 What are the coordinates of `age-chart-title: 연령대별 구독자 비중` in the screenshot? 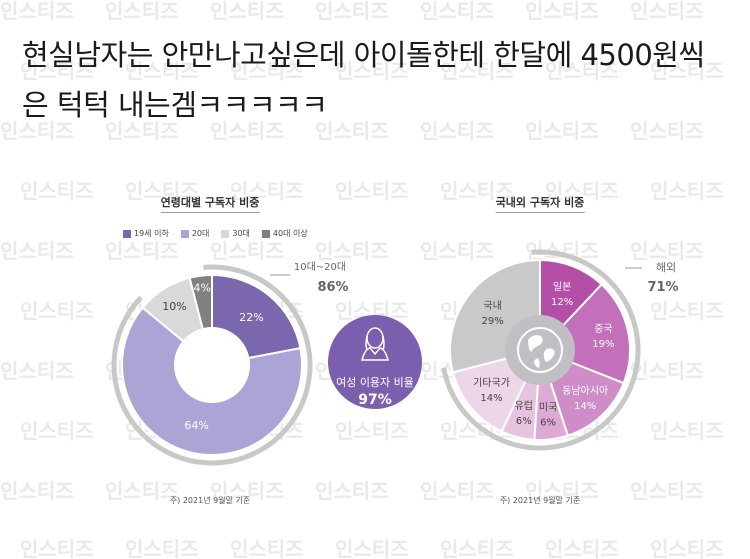 It's located at (210, 203).